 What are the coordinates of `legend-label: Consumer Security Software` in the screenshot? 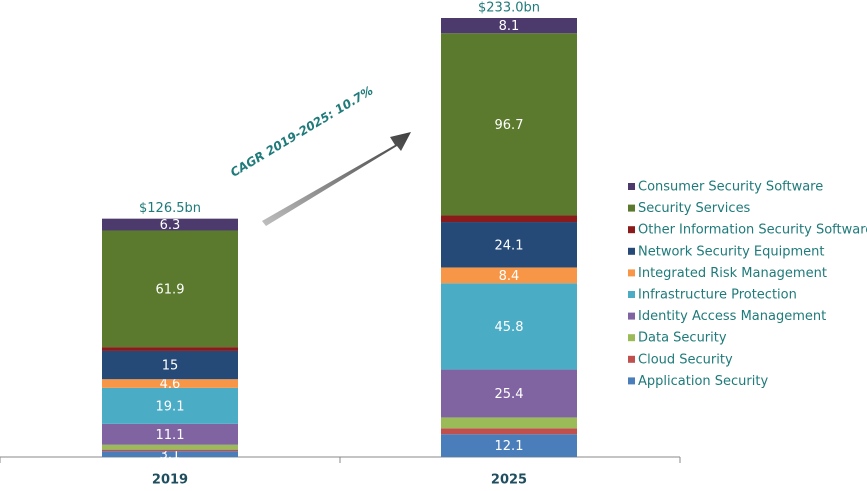 It's located at (730, 187).